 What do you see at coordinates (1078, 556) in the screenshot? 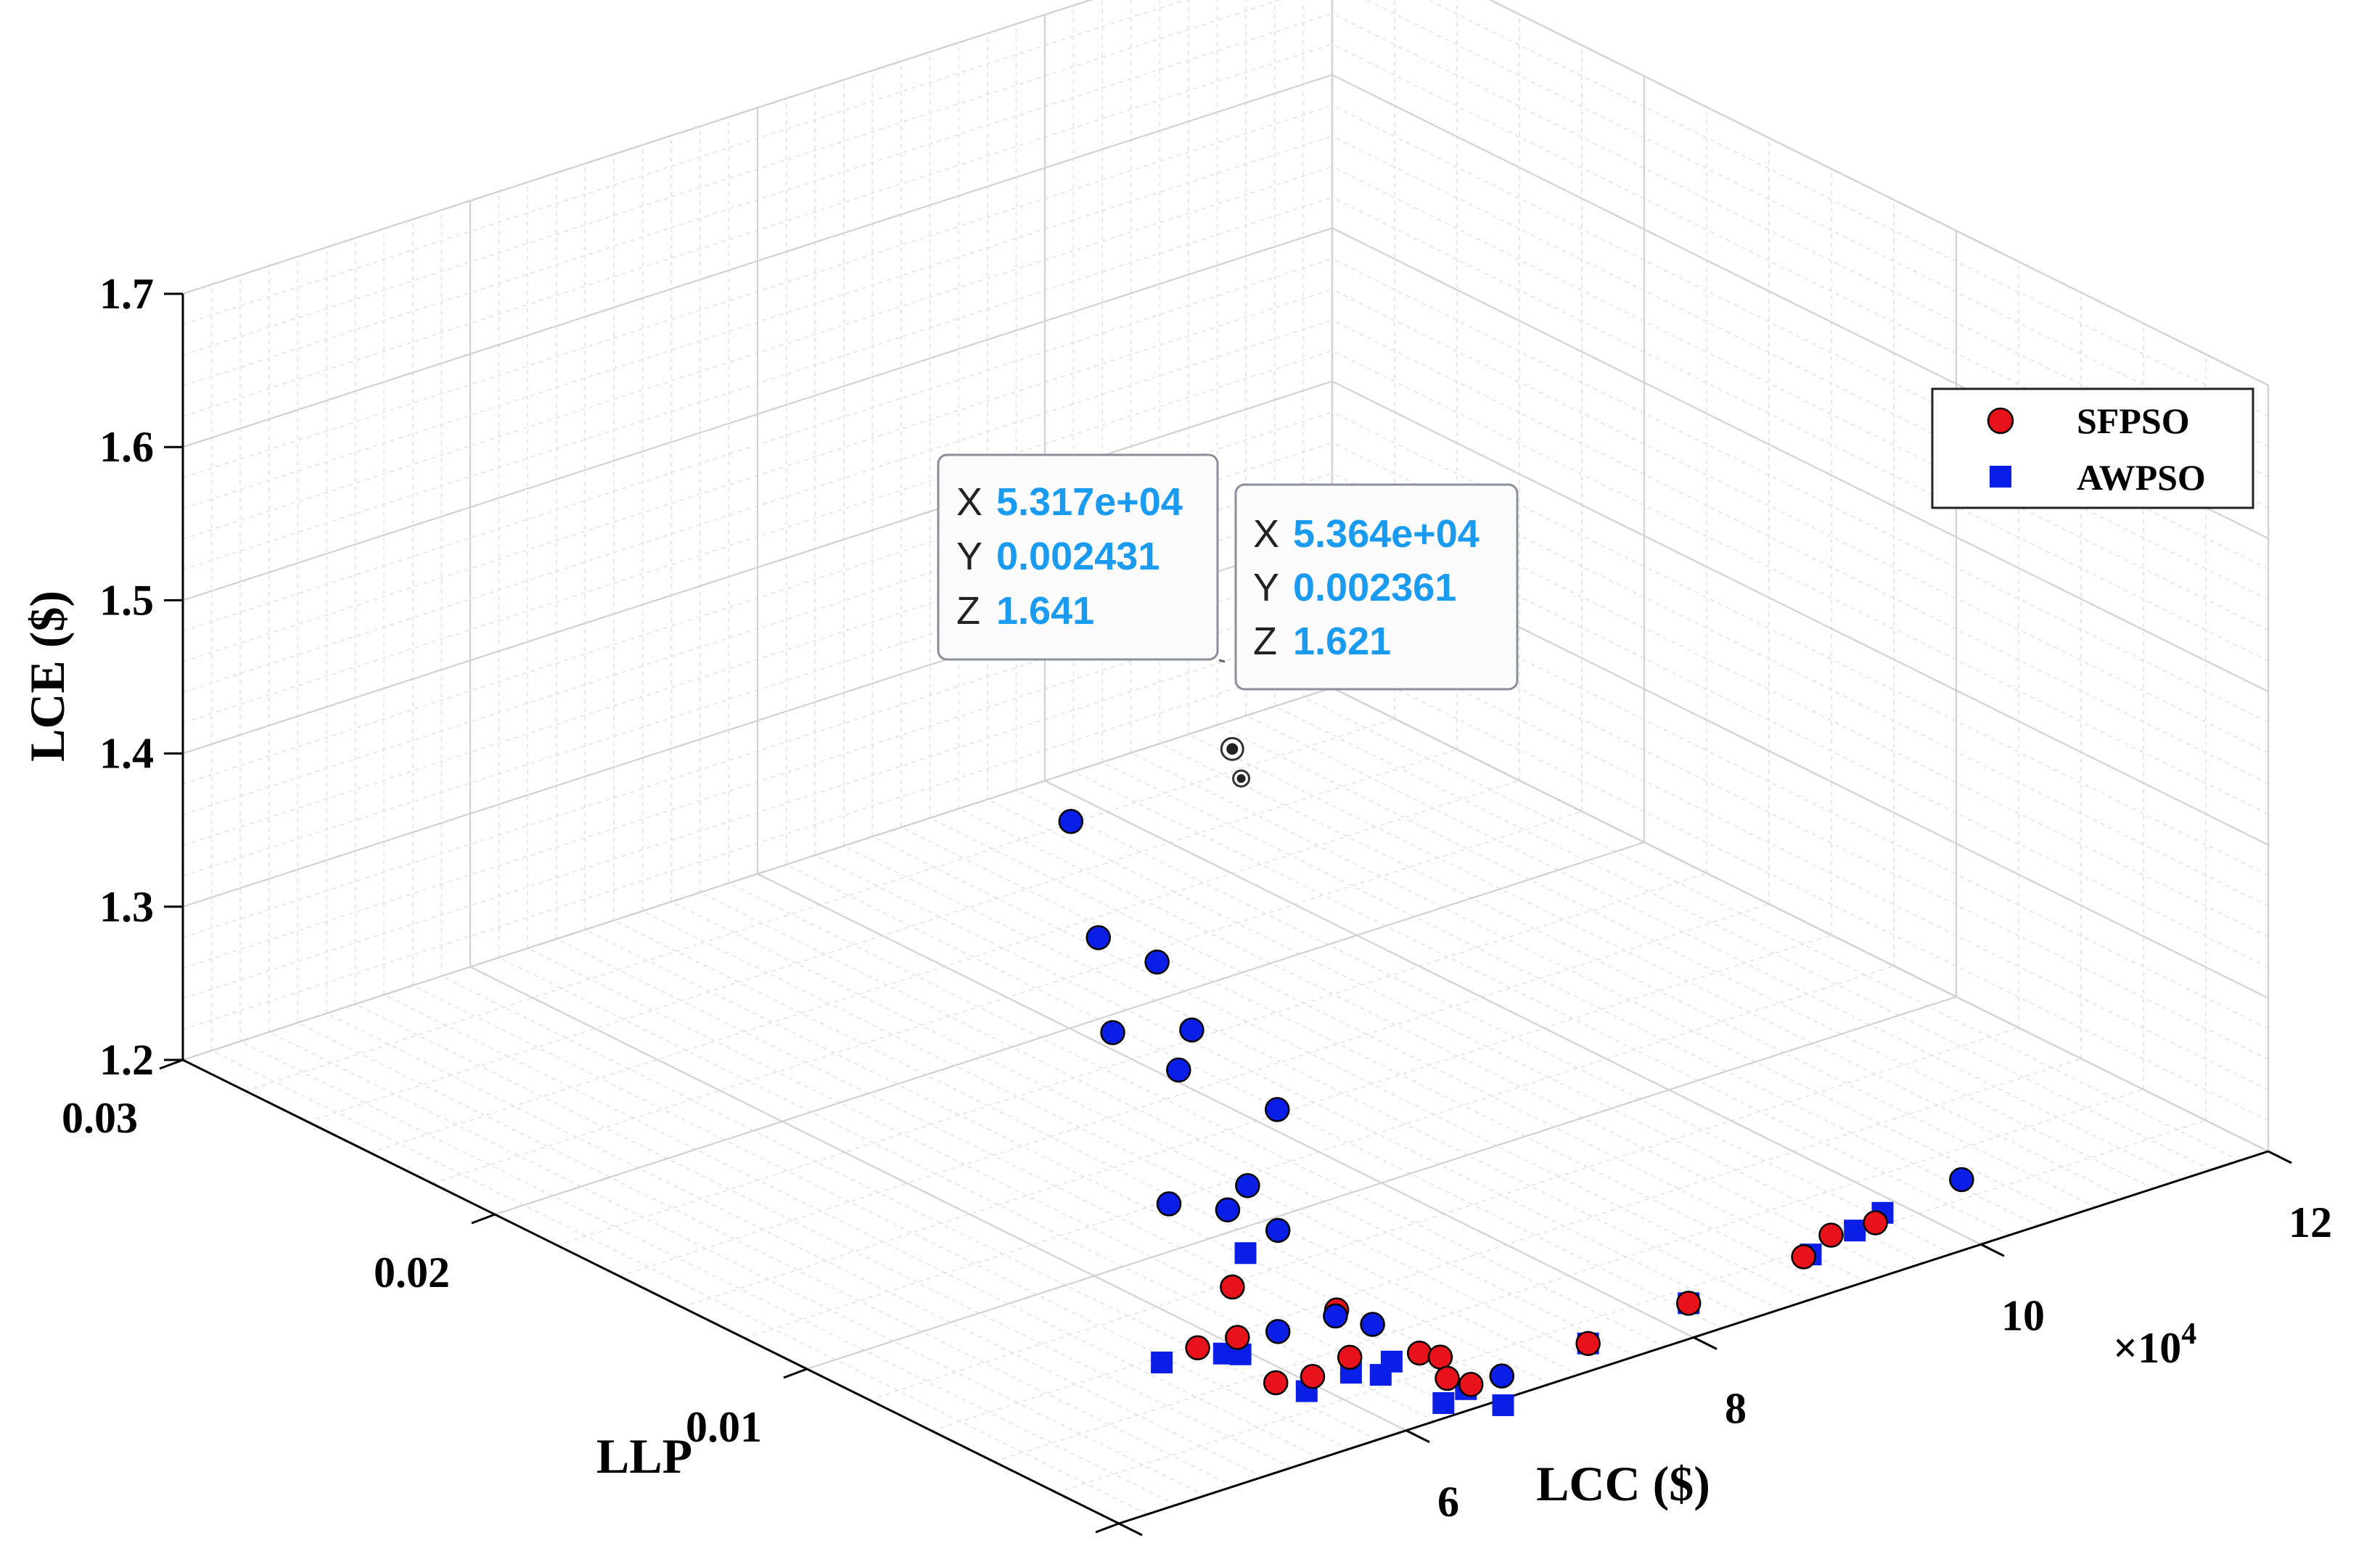
I see `datatip-1-y-value: 0.002431` at bounding box center [1078, 556].